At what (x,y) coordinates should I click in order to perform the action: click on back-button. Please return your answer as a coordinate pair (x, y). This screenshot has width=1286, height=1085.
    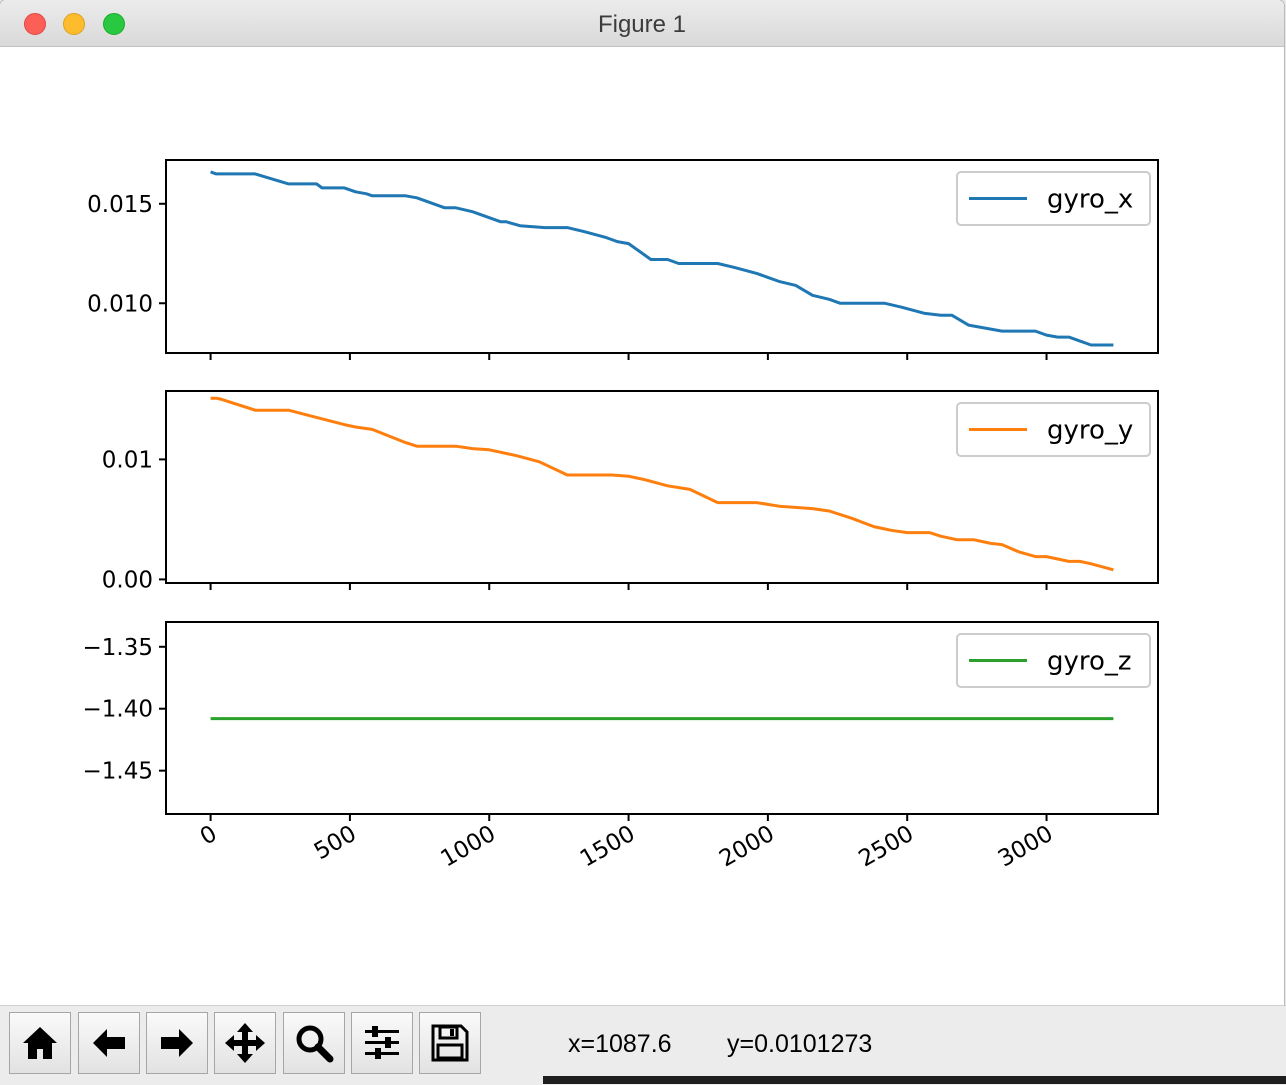
    Looking at the image, I should click on (109, 1043).